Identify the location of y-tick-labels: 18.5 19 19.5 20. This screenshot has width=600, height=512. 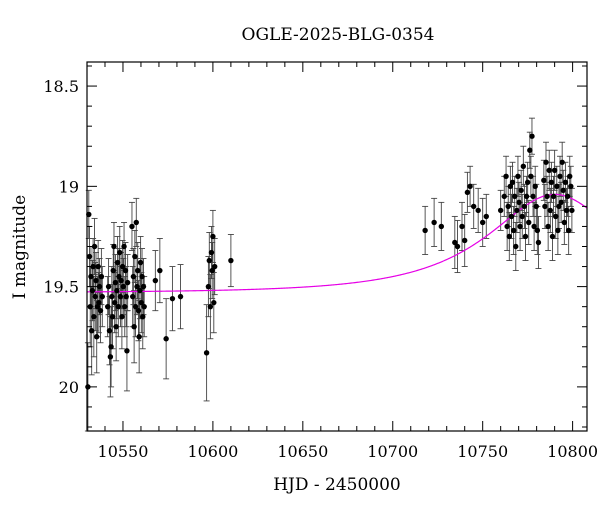
(61, 237).